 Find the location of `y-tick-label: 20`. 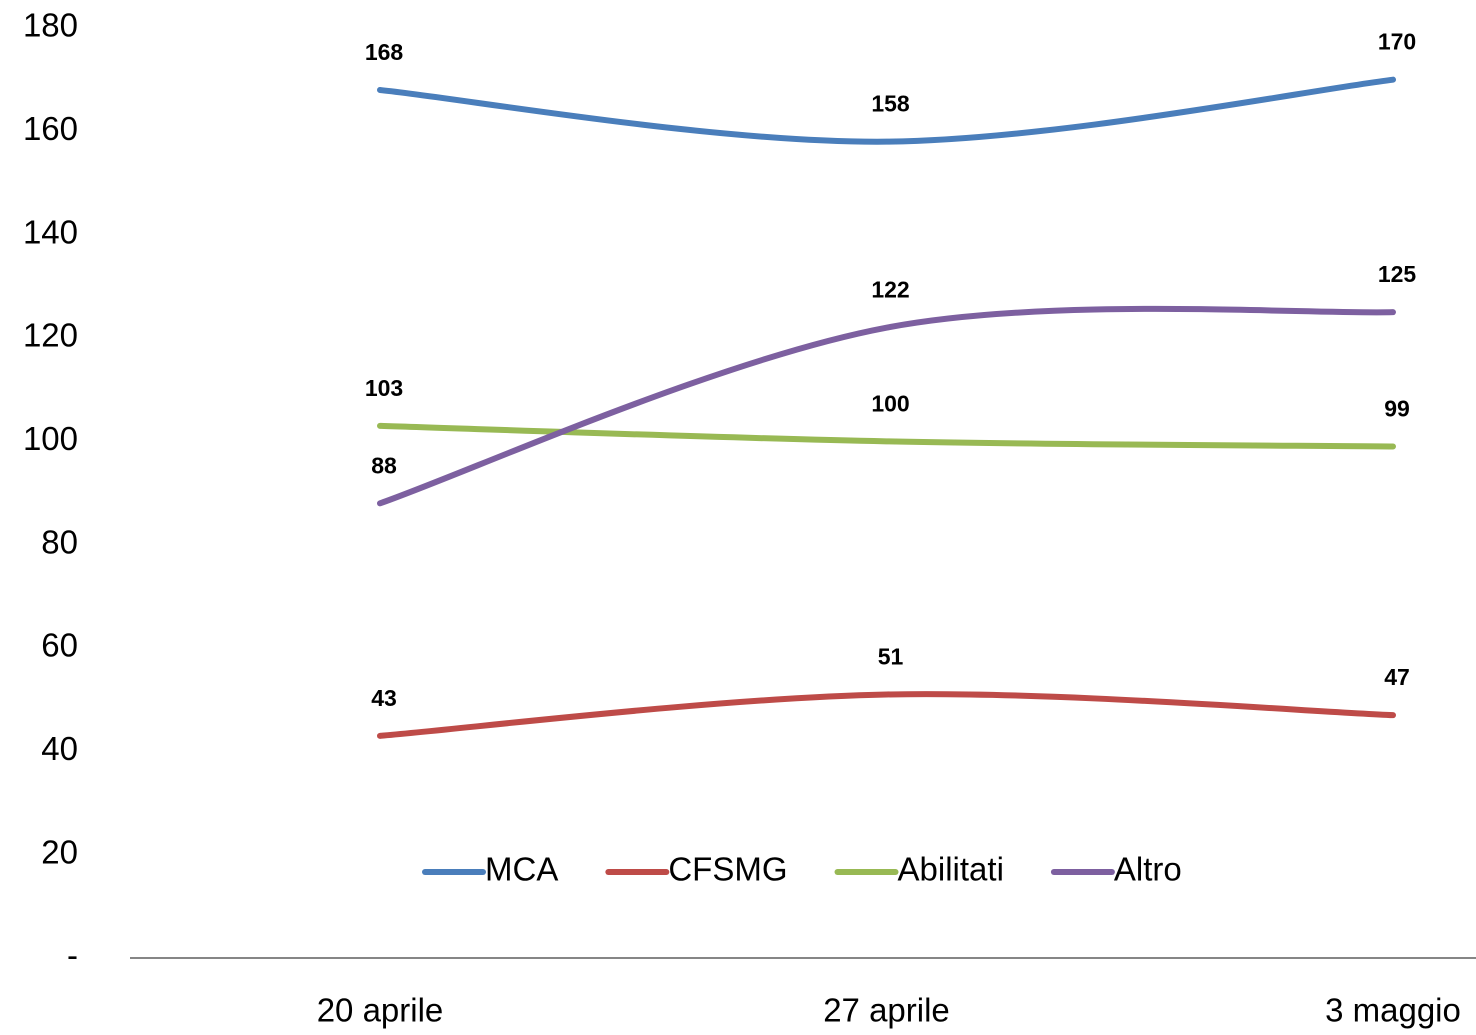

y-tick-label: 20 is located at coordinates (59, 851).